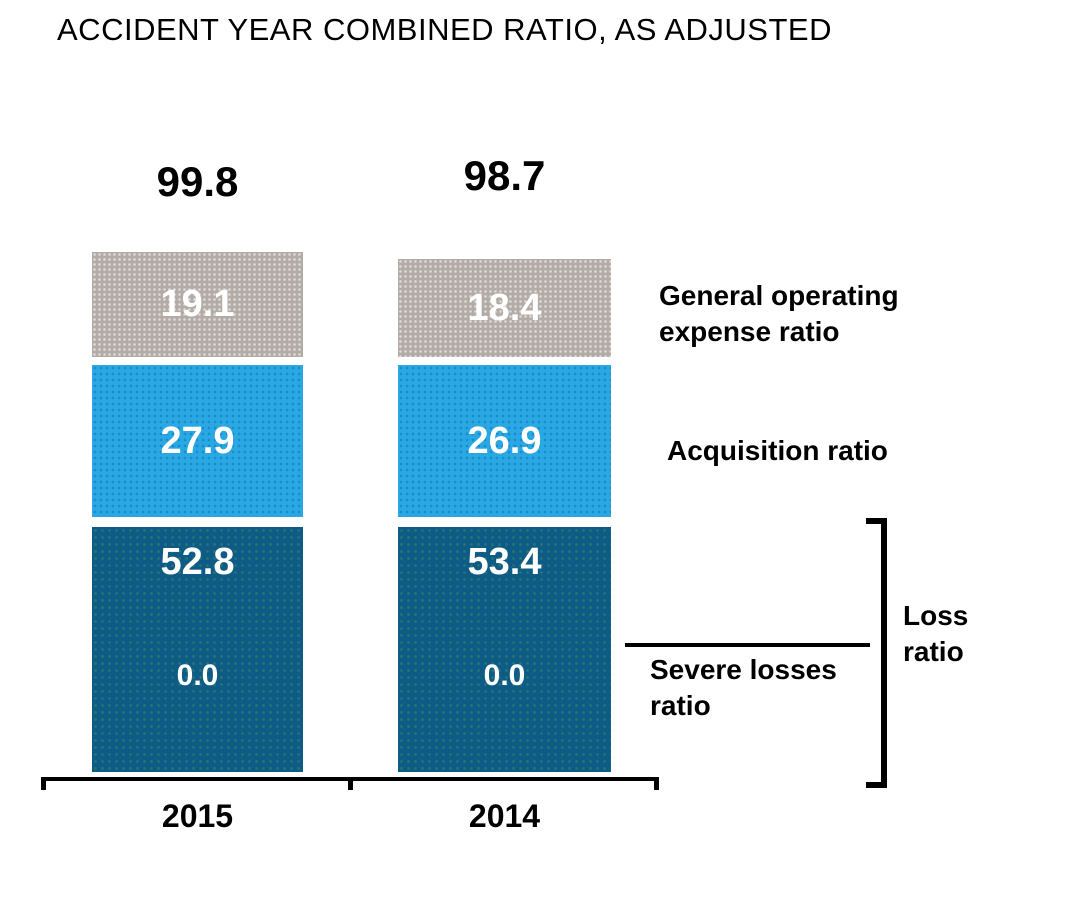 This screenshot has width=1084, height=916. What do you see at coordinates (936, 633) in the screenshot?
I see `label-loss-ratio: Loss ratio` at bounding box center [936, 633].